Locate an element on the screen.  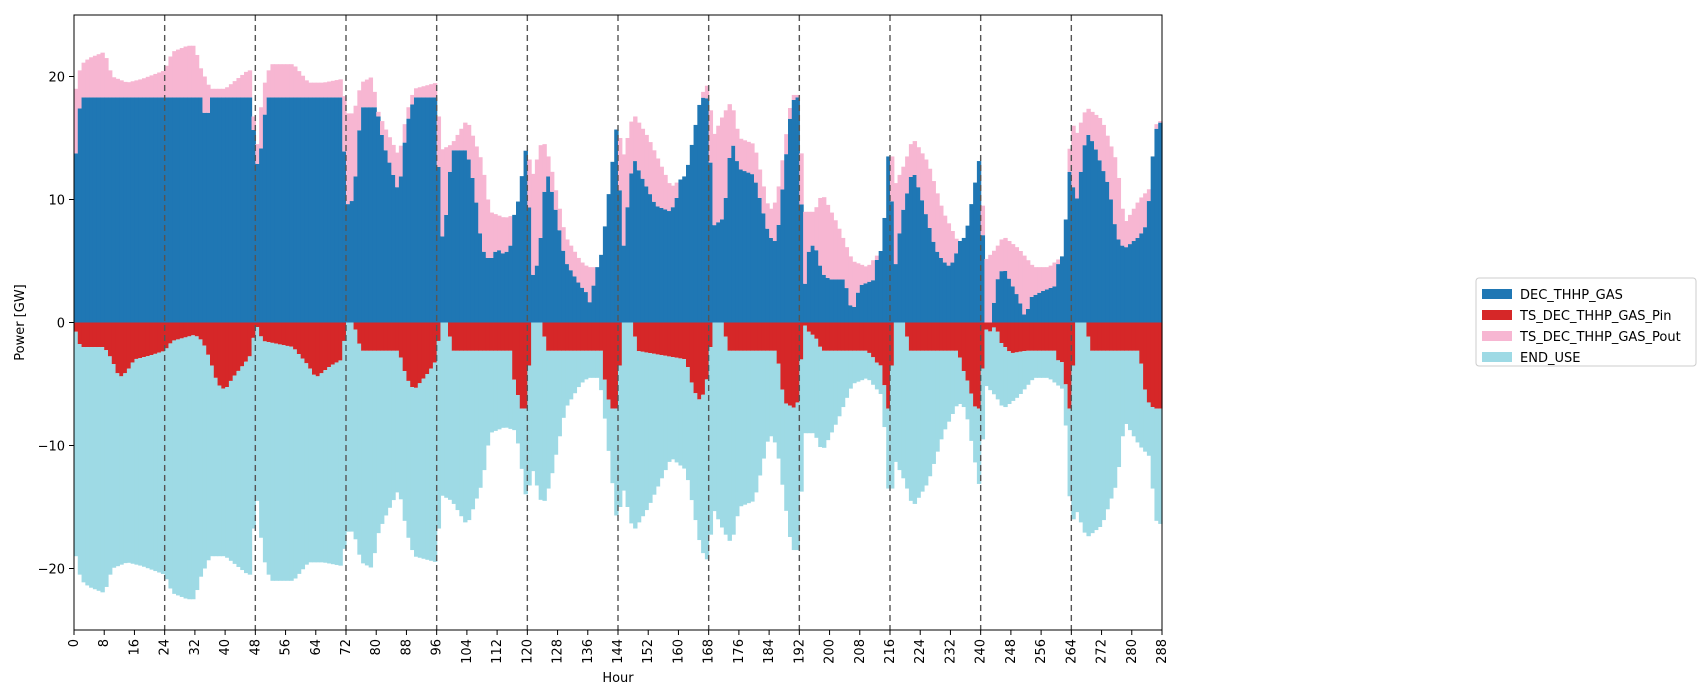
y-axis: −20 −10 0 10 20 is located at coordinates (56, 324).